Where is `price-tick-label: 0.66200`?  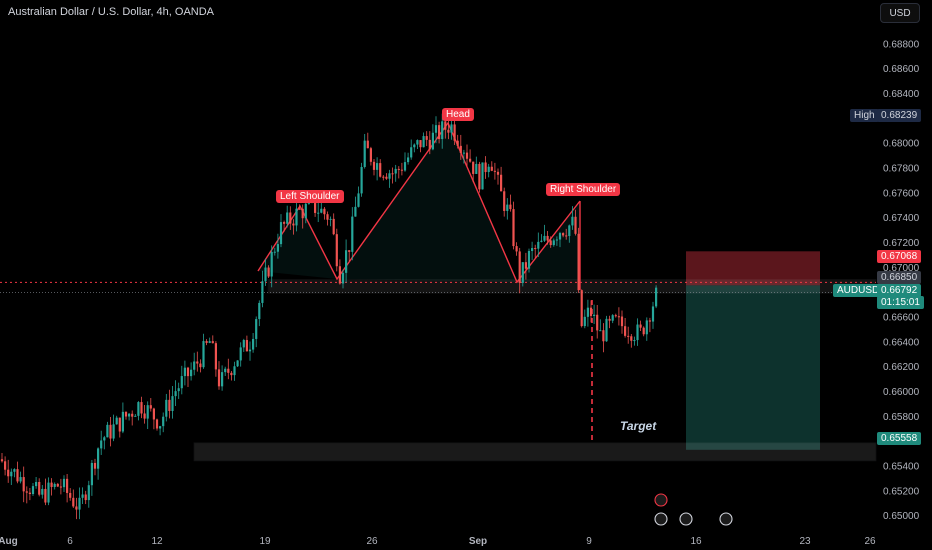 price-tick-label: 0.66200 is located at coordinates (901, 367).